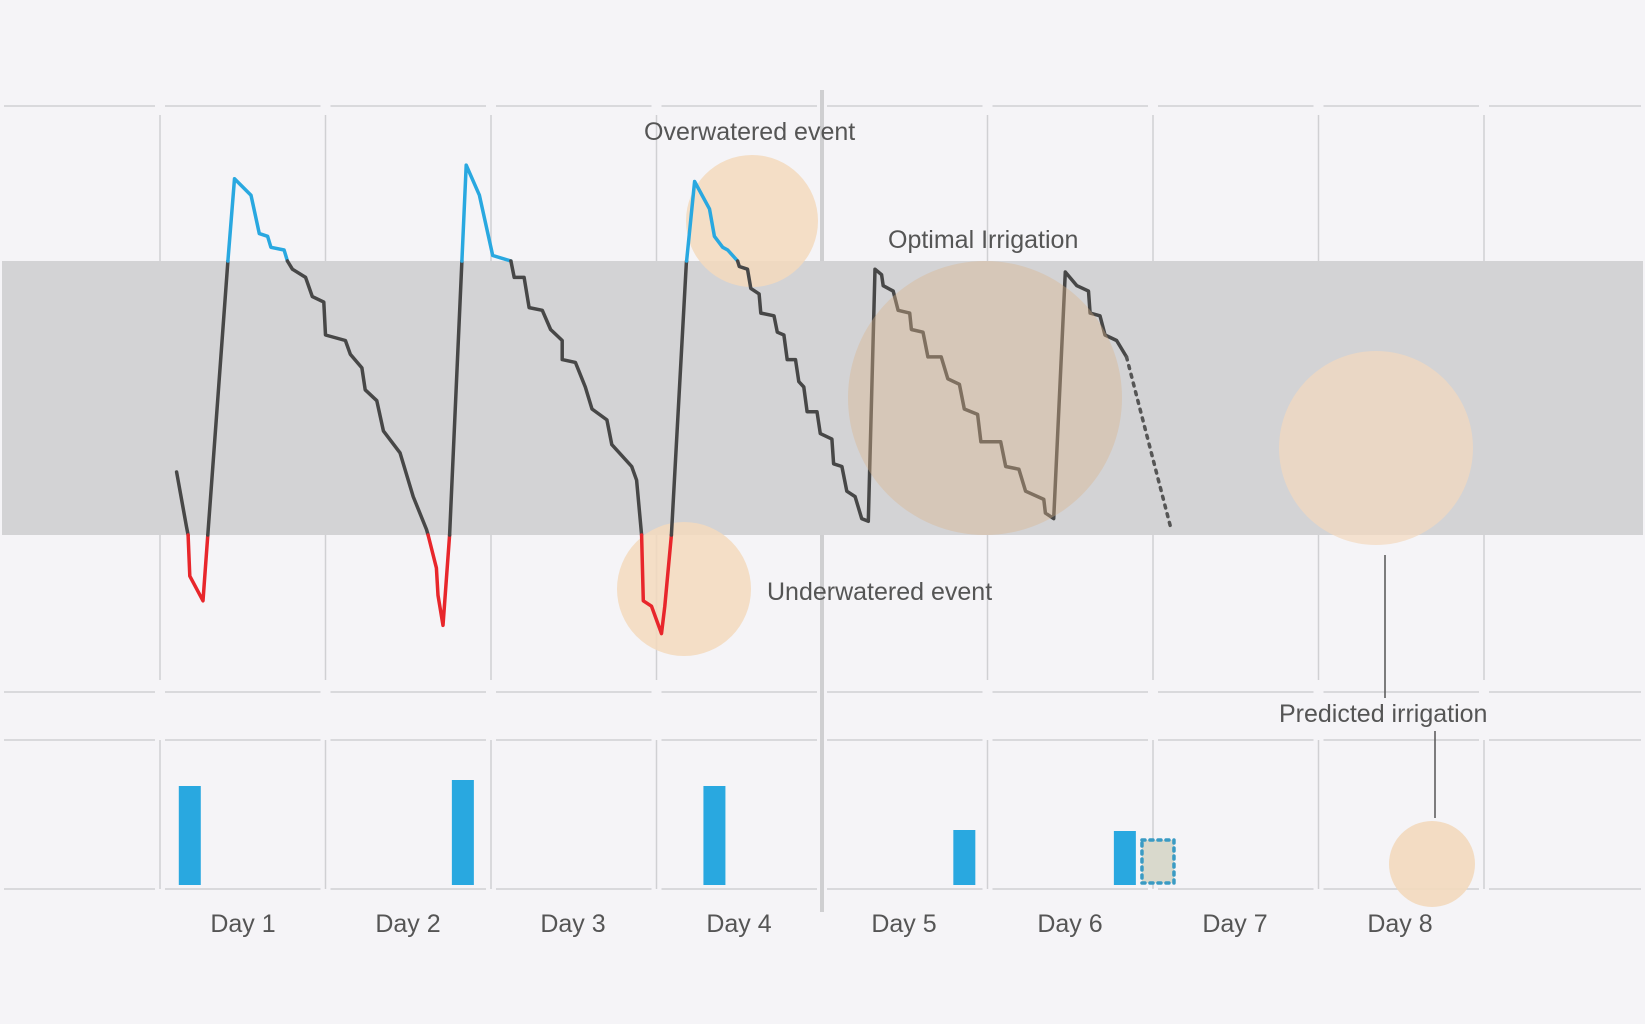 Image resolution: width=1645 pixels, height=1024 pixels. Describe the element at coordinates (749, 132) in the screenshot. I see `overwatered-label: Overwatered event` at that location.